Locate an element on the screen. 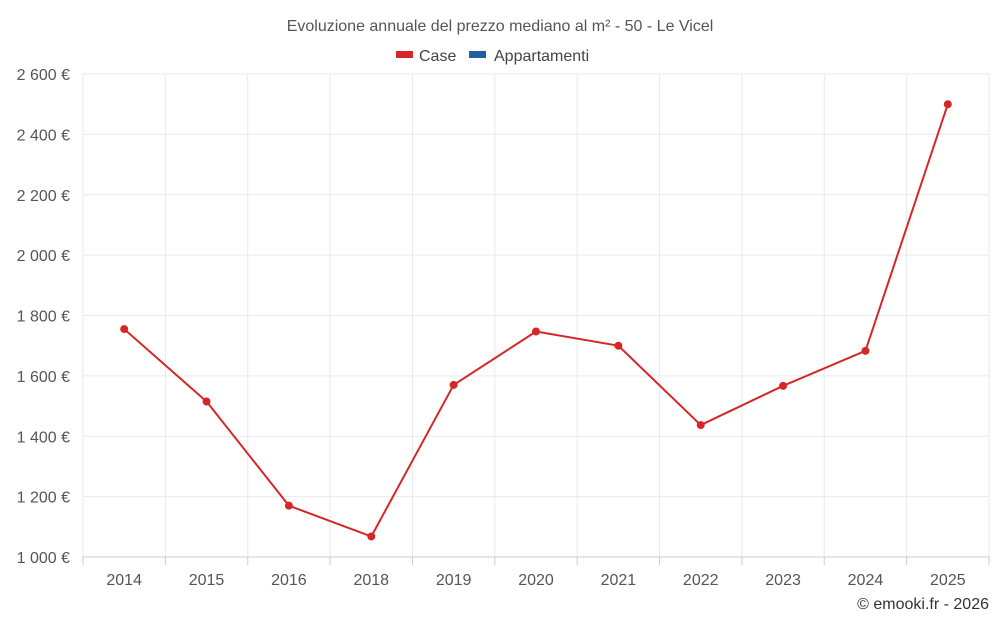  x-tick-label: 2025 is located at coordinates (948, 580).